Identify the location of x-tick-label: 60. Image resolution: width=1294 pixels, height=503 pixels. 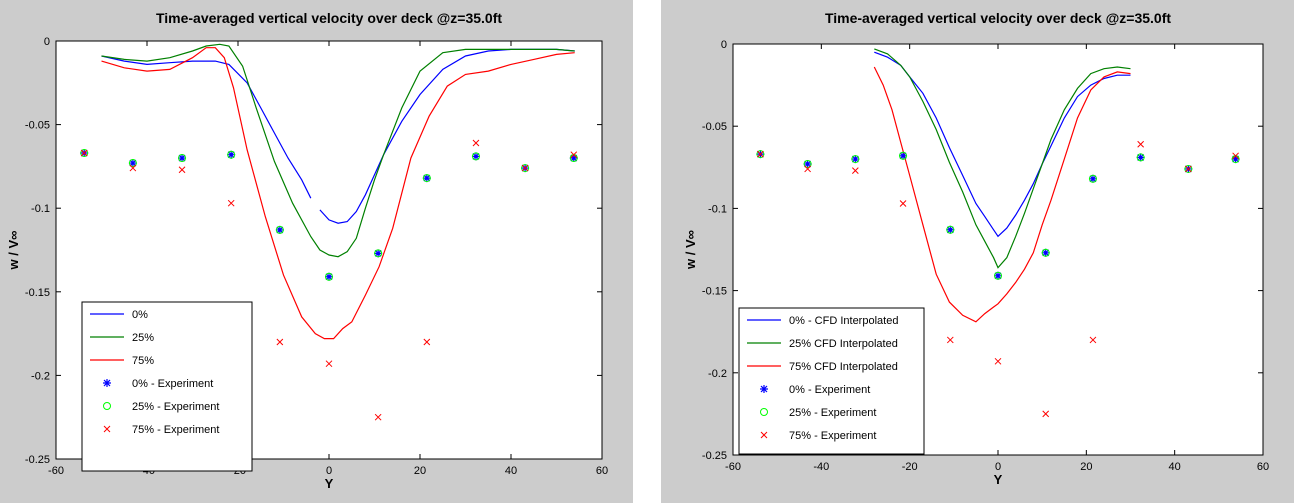
(602, 471).